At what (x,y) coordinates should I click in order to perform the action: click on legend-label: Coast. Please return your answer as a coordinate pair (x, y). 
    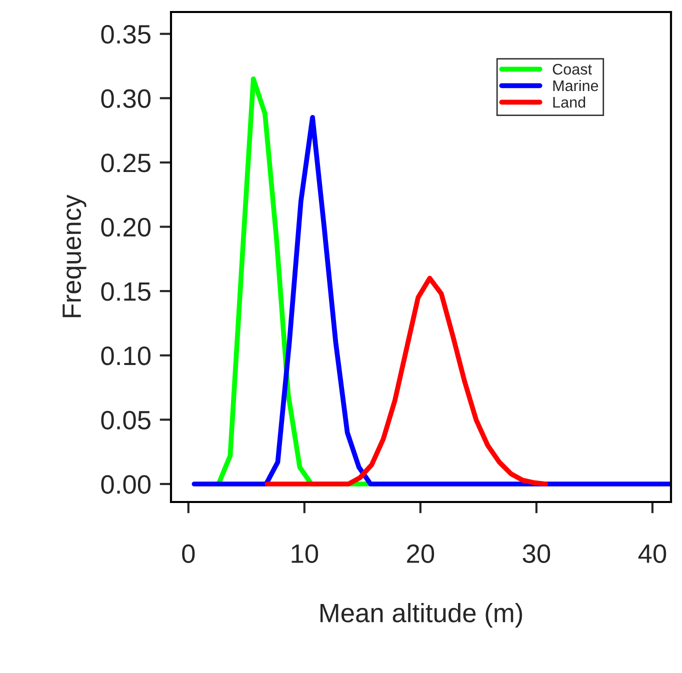
    Looking at the image, I should click on (572, 69).